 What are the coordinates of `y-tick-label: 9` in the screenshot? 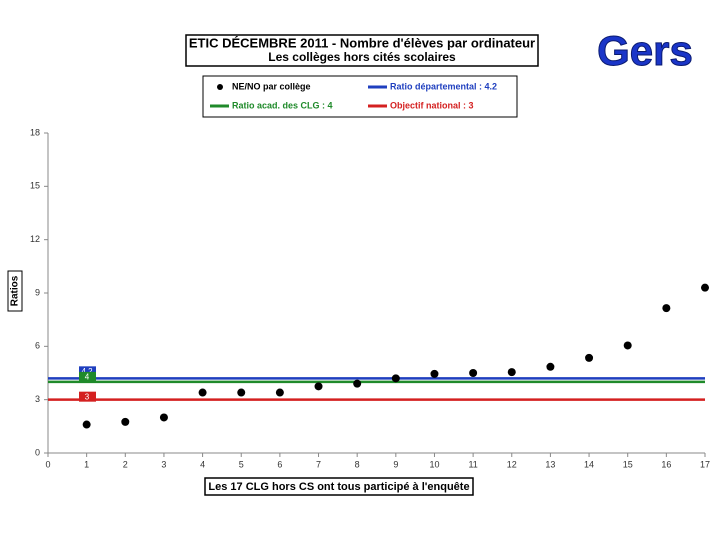 It's located at (37, 292).